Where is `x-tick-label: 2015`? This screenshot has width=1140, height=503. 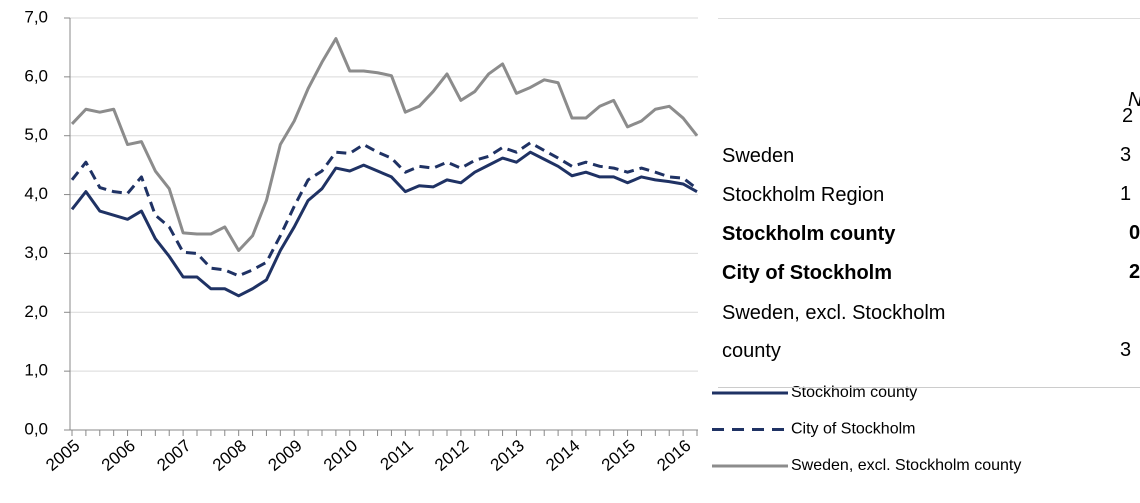 x-tick-label: 2015 is located at coordinates (618, 455).